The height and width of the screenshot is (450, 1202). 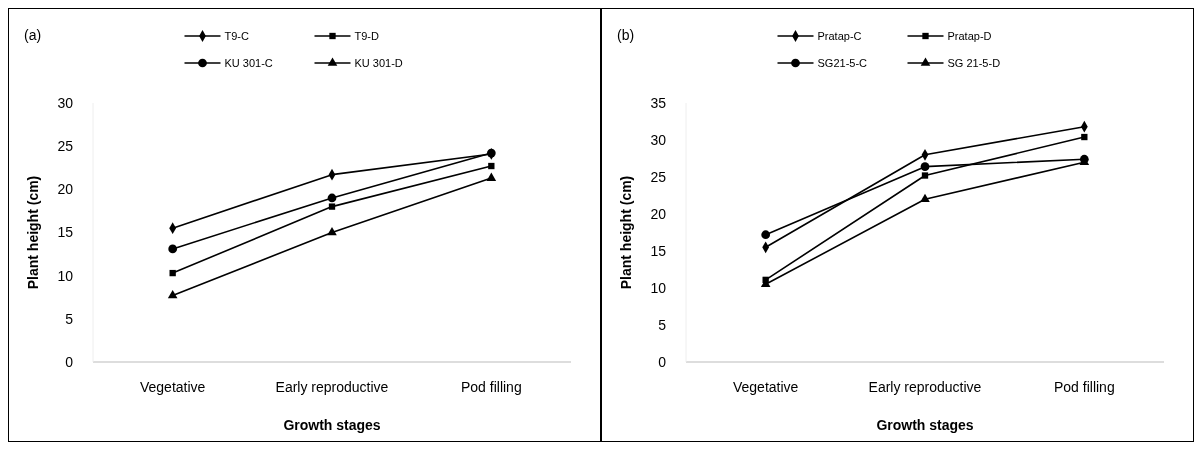 What do you see at coordinates (842, 63) in the screenshot?
I see `legend-label: SG21-5-C` at bounding box center [842, 63].